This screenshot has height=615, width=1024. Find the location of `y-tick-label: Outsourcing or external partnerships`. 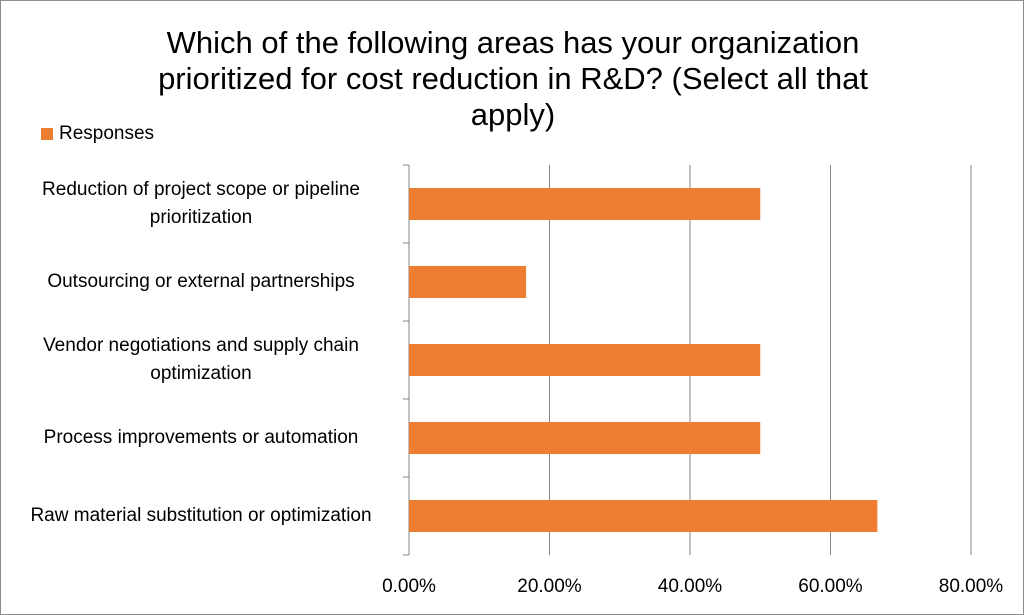

y-tick-label: Outsourcing or external partnerships is located at coordinates (201, 281).